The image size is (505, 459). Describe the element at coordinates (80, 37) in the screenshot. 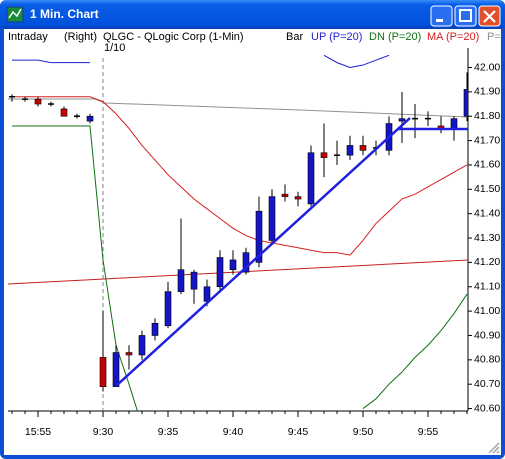

I see `header-side: (Right)` at that location.